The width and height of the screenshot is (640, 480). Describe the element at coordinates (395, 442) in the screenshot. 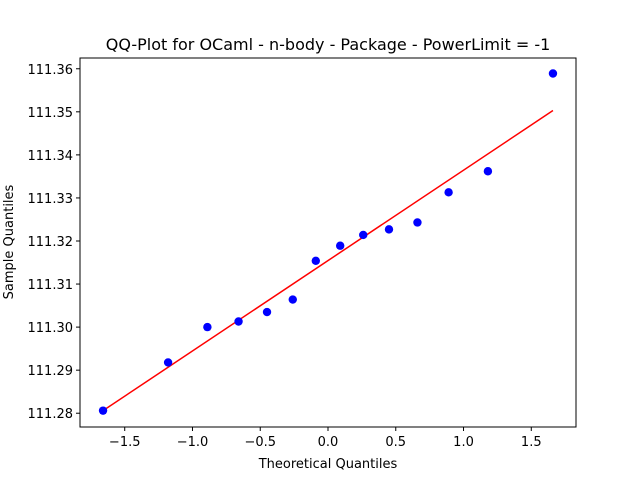

I see `x-tick-label: 0.5` at that location.